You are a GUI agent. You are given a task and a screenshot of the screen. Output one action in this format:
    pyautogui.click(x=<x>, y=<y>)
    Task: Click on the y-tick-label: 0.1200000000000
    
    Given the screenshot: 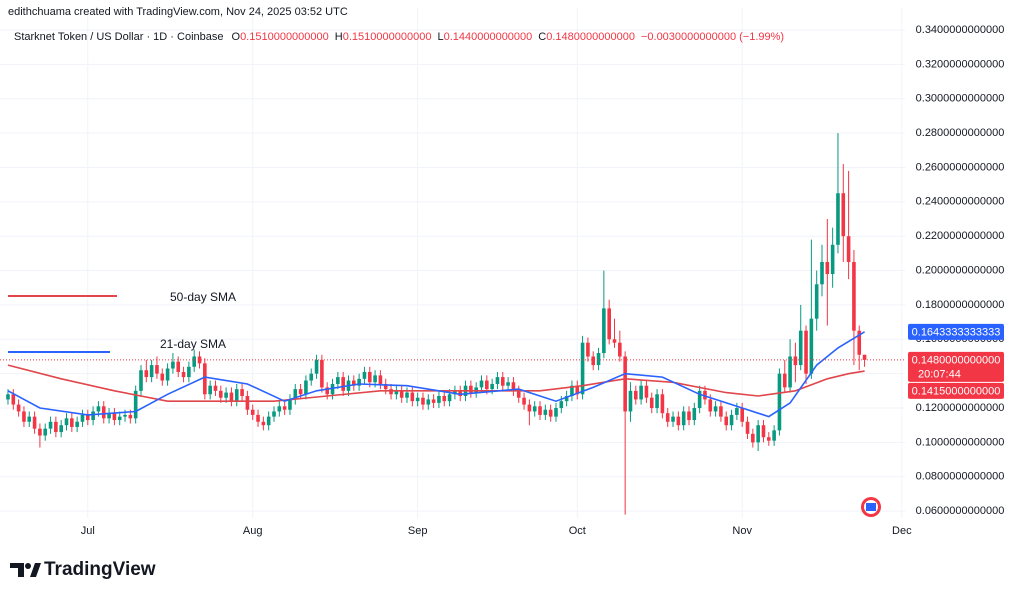 What is the action you would take?
    pyautogui.click(x=960, y=408)
    